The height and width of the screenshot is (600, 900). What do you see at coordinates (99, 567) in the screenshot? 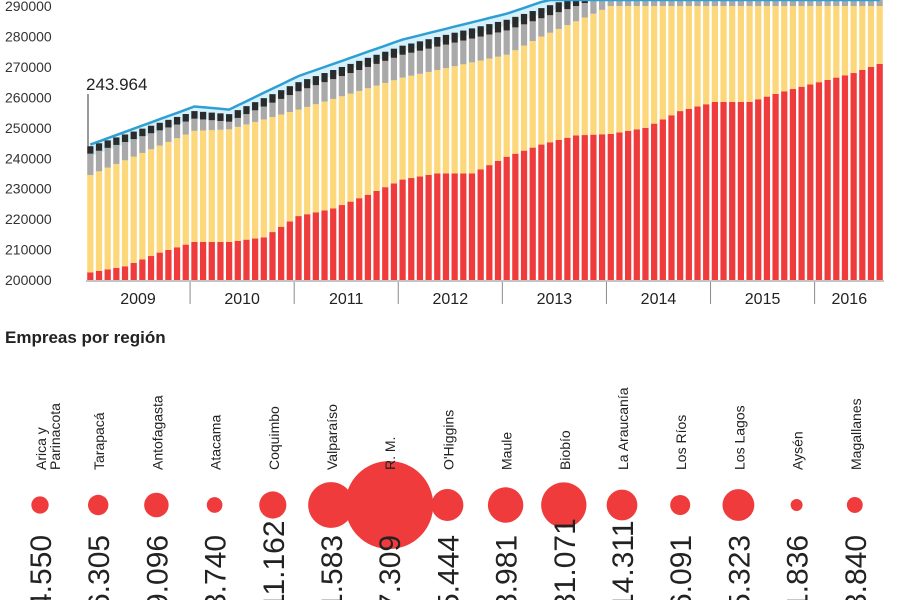
I see `region-value: 6.305` at bounding box center [99, 567].